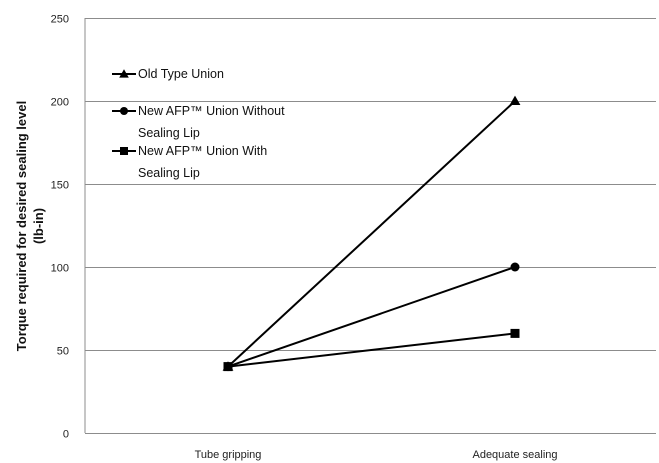 This screenshot has height=463, width=659. What do you see at coordinates (66, 435) in the screenshot?
I see `y-tick-label: 0` at bounding box center [66, 435].